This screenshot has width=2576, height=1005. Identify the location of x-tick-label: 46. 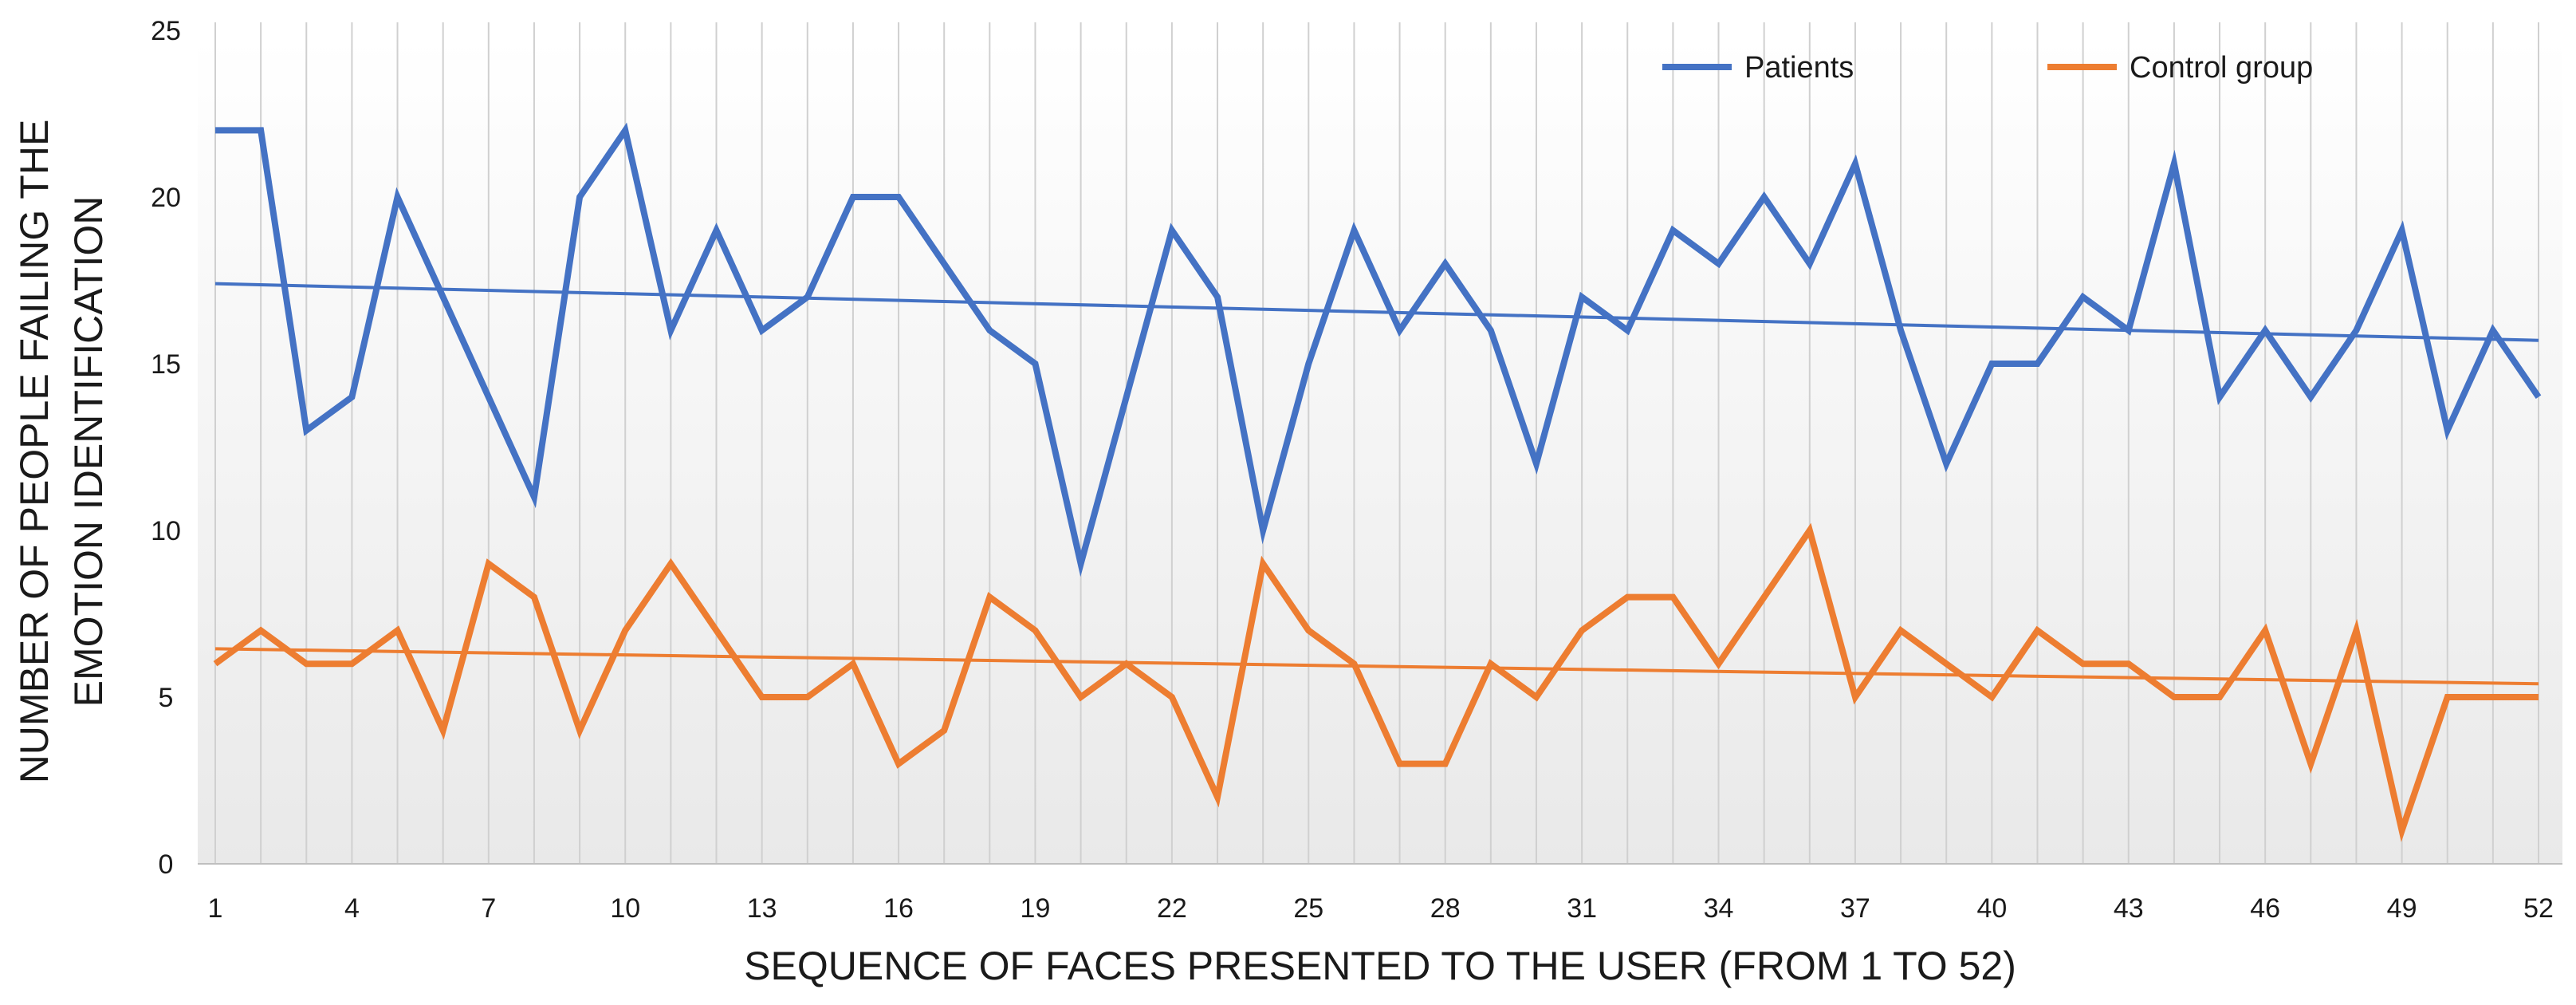
(2265, 909).